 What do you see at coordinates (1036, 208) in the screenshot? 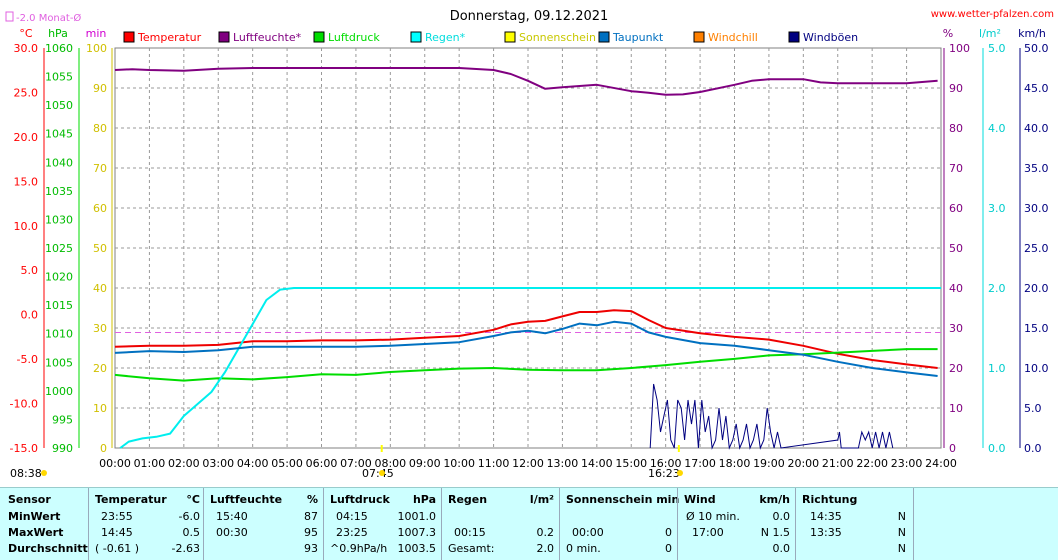
I see `wind-tick-label: 30.0` at bounding box center [1036, 208].